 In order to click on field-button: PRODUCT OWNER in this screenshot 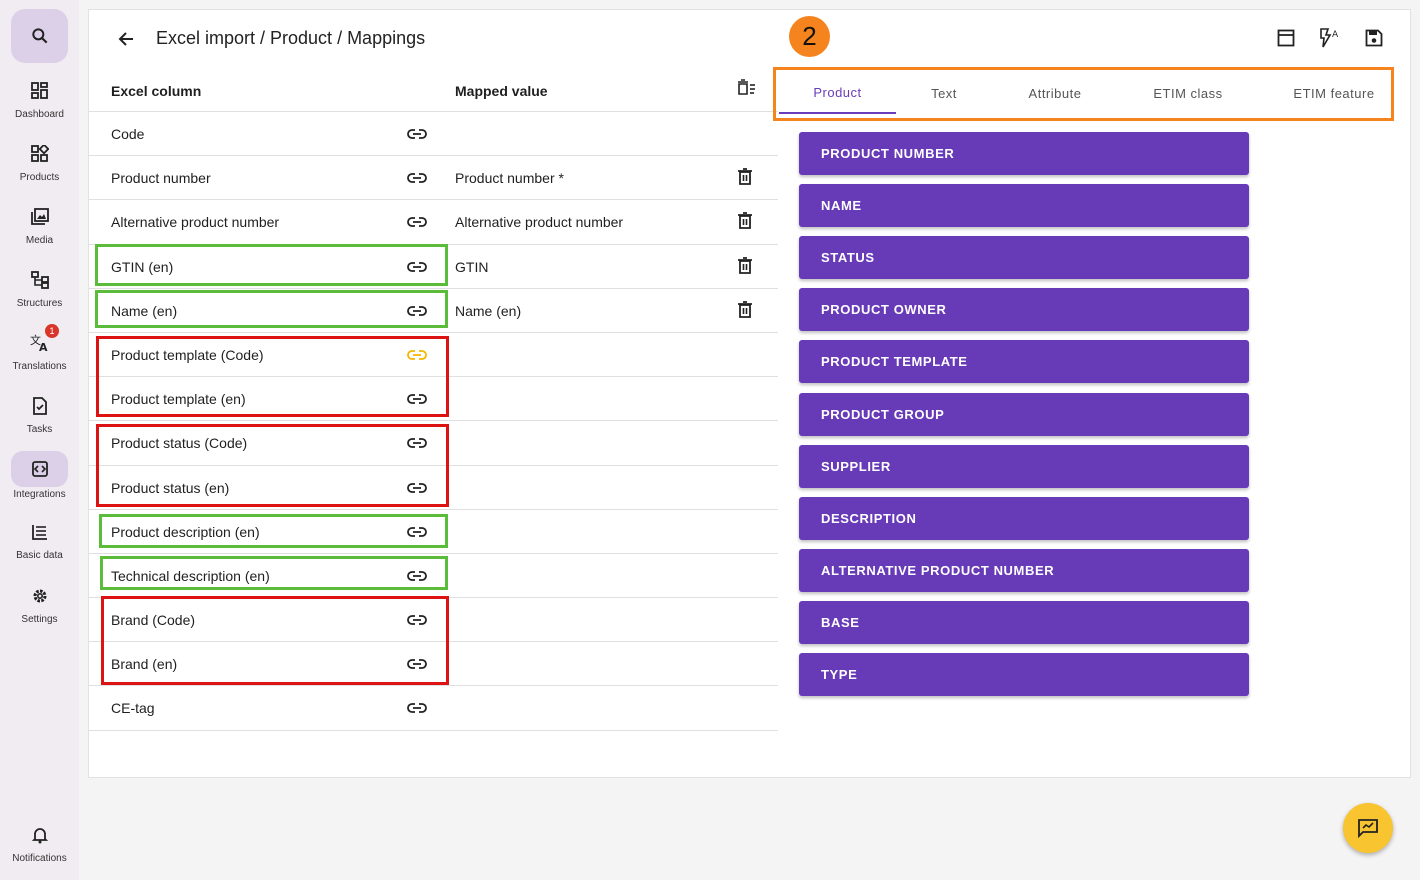, I will do `click(1024, 310)`.